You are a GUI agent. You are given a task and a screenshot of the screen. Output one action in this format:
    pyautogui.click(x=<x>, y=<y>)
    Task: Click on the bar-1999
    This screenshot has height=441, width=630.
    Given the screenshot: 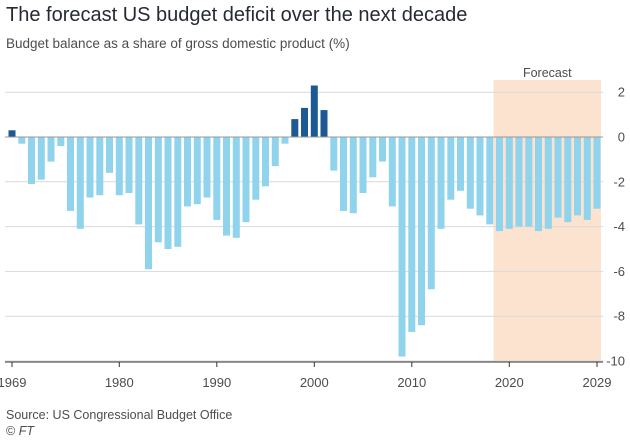 What is the action you would take?
    pyautogui.click(x=304, y=122)
    